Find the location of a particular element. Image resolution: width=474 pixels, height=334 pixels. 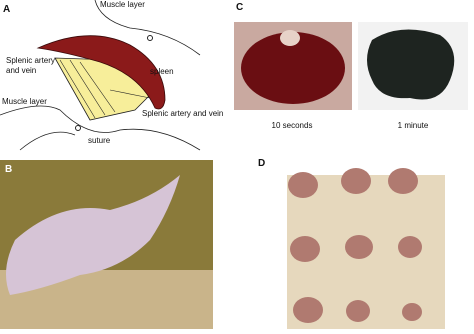

panel-label: C is located at coordinates (239, 7).